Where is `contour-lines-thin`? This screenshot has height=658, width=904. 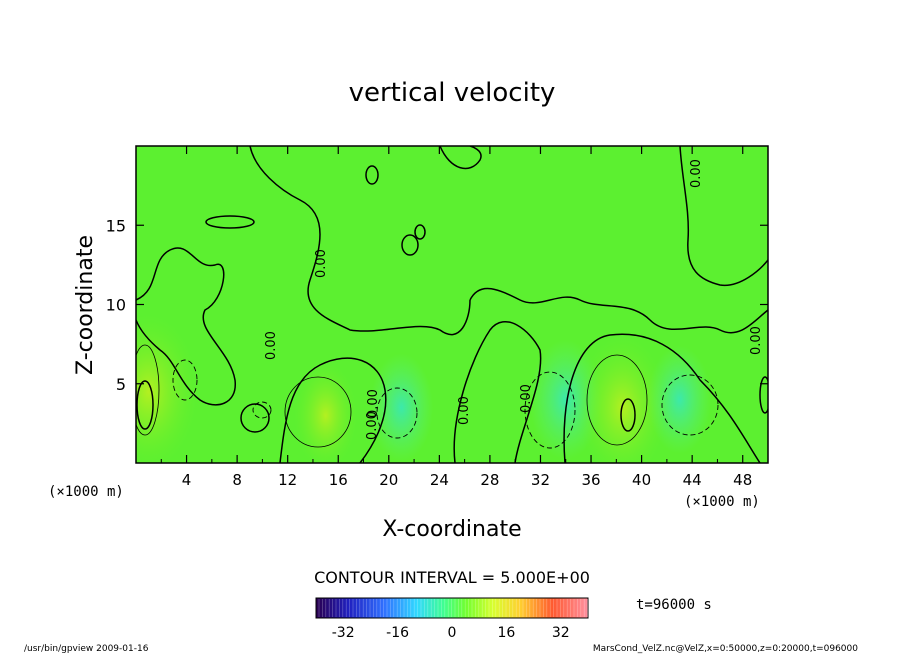 contour-lines-thin is located at coordinates (392, 396).